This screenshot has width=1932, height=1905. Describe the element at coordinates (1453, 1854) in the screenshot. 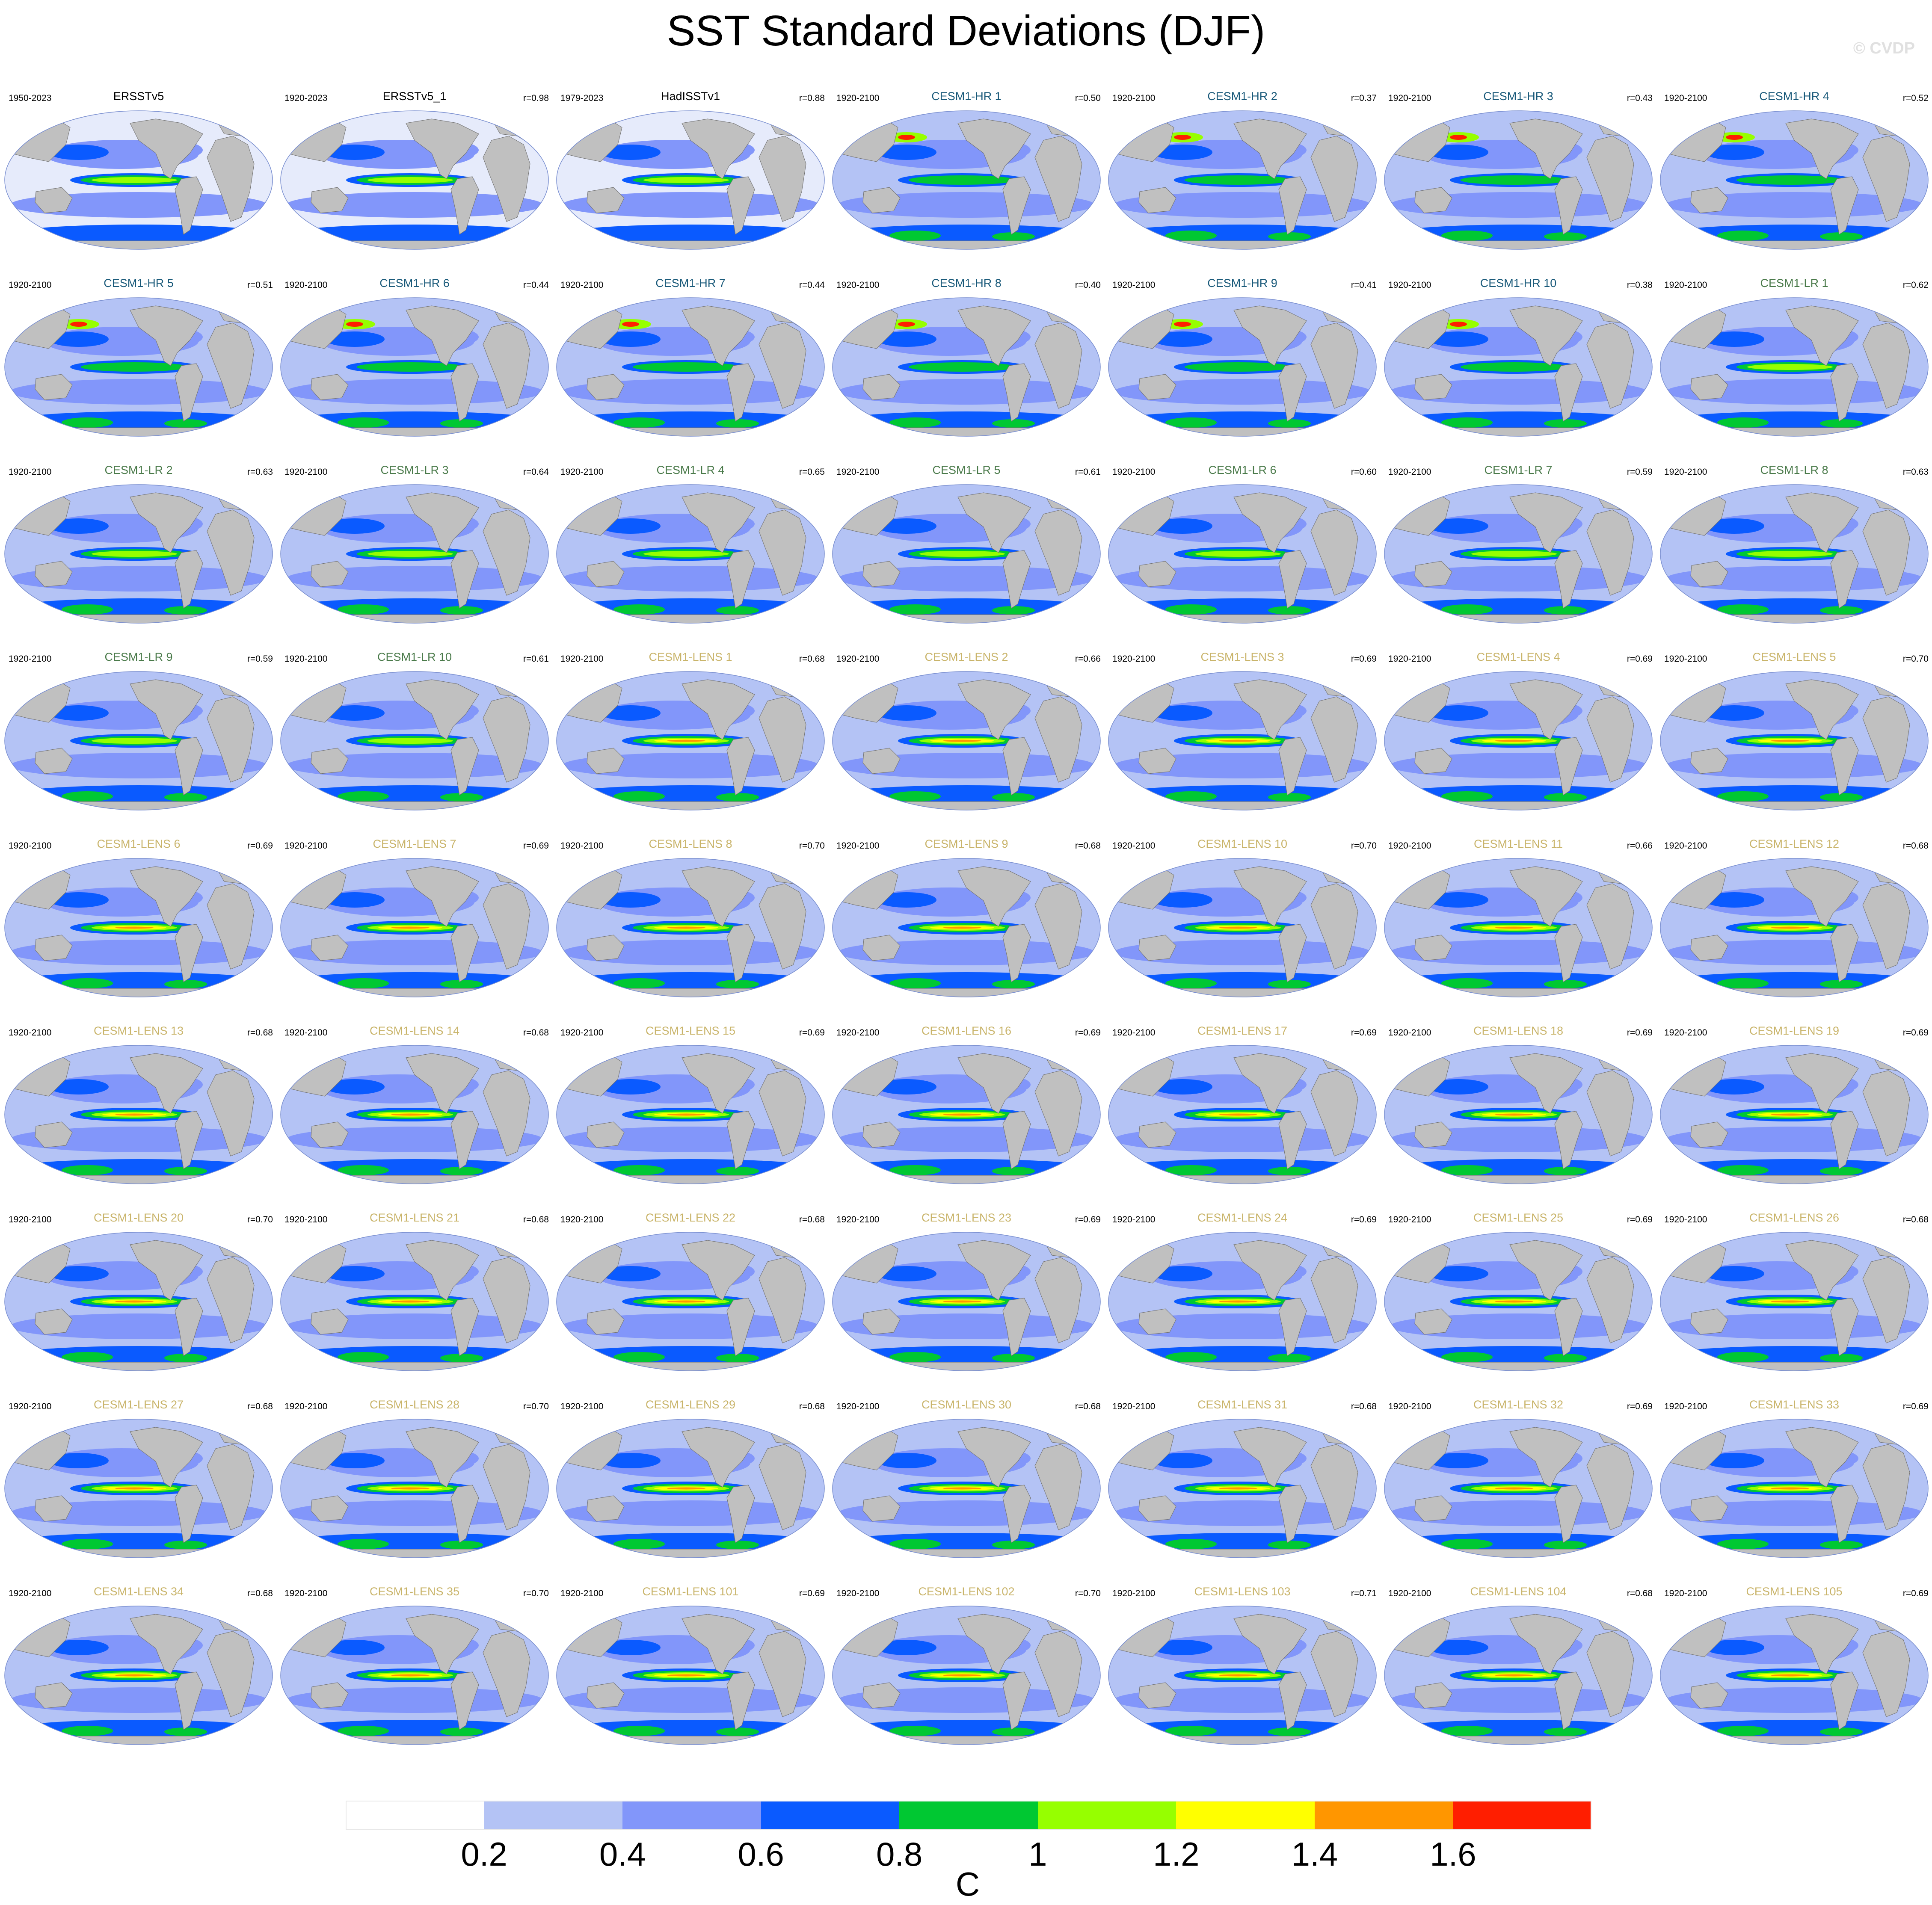

I see `colorbar-tick-label: 1.6` at that location.